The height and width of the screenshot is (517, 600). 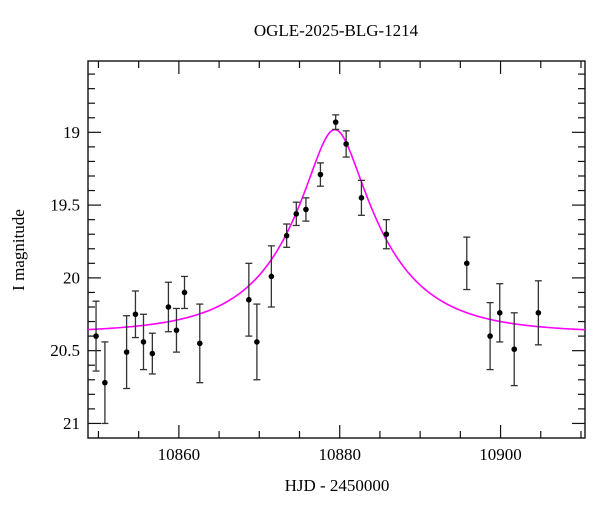 What do you see at coordinates (336, 30) in the screenshot?
I see `plot-title: OGLE-2025-BLG-1214` at bounding box center [336, 30].